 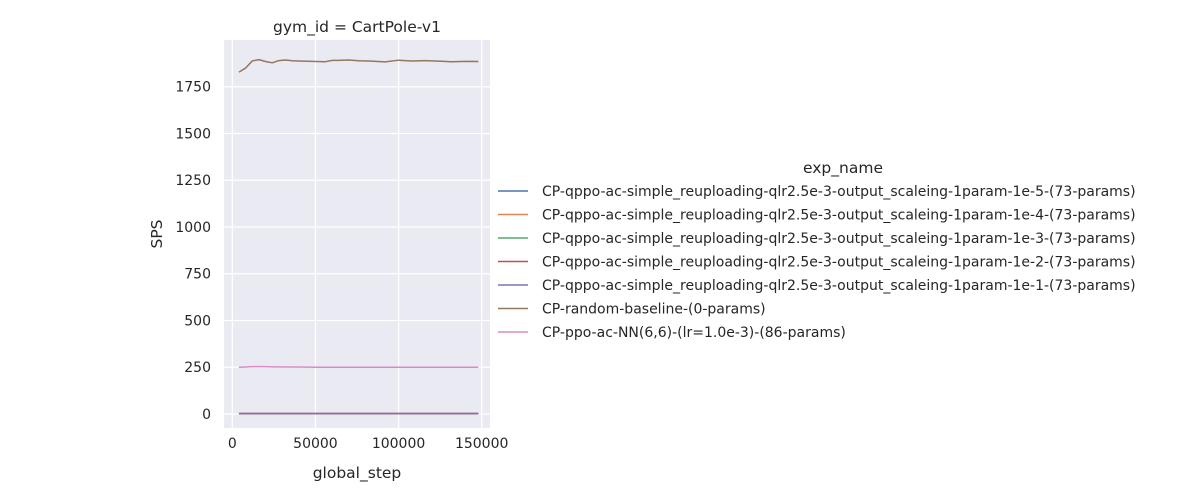 What do you see at coordinates (398, 444) in the screenshot?
I see `x-tick-label: 100000` at bounding box center [398, 444].